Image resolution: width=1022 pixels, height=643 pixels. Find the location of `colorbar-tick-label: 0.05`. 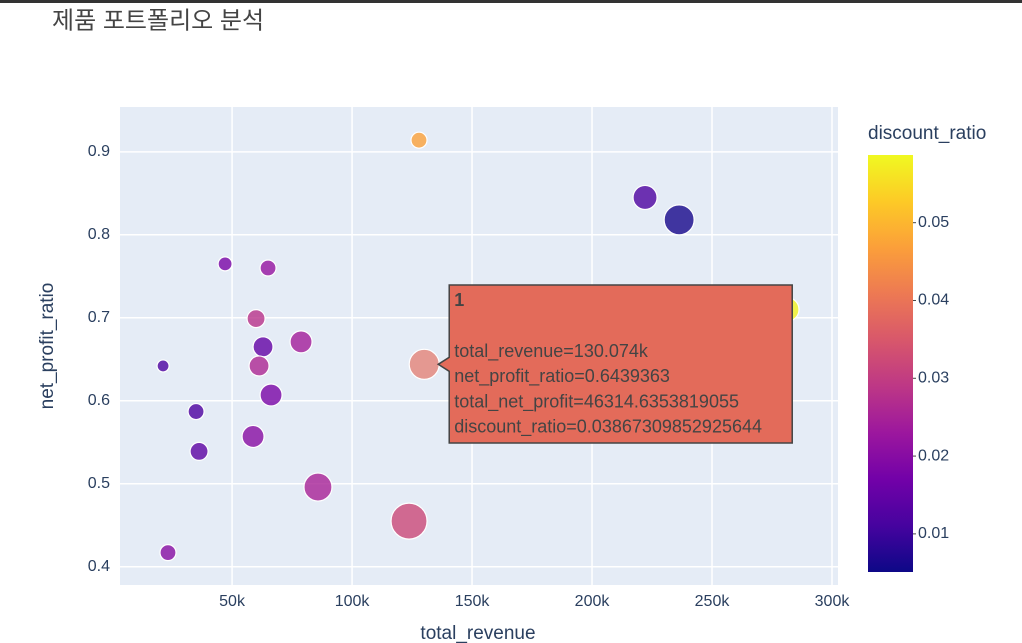

colorbar-tick-label: 0.05 is located at coordinates (933, 222).